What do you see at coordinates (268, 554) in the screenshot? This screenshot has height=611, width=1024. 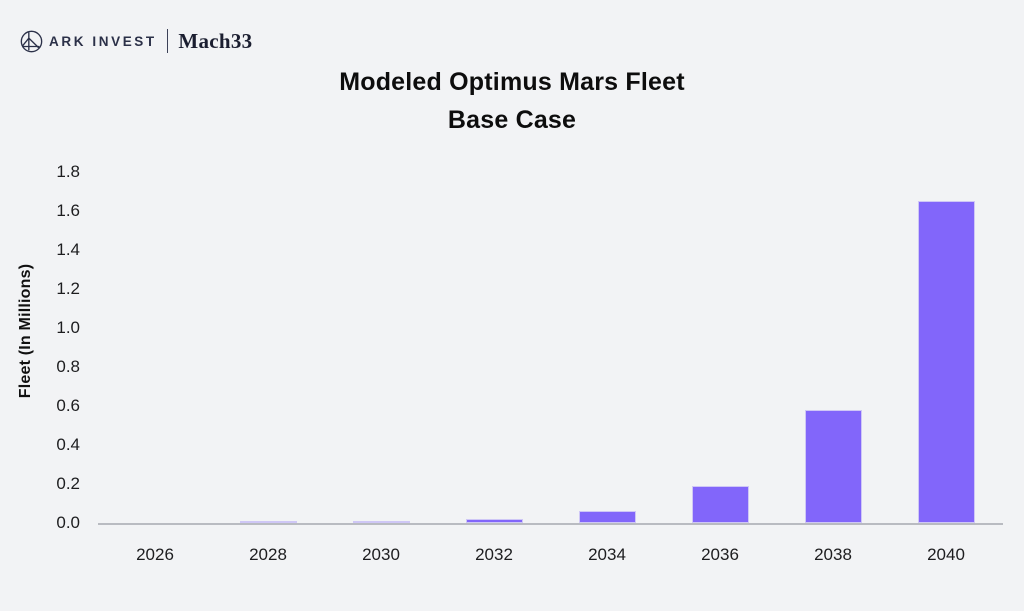 I see `x-tick-label-2028: 2028` at bounding box center [268, 554].